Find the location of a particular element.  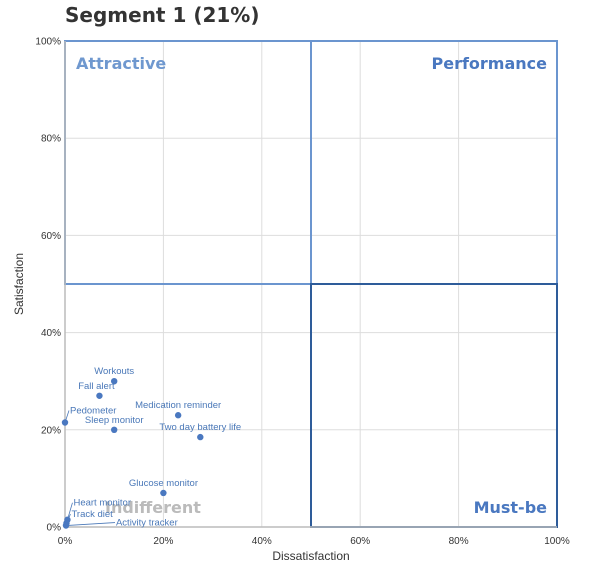

quadrant-label-indifferent: Indifferent is located at coordinates (153, 507).